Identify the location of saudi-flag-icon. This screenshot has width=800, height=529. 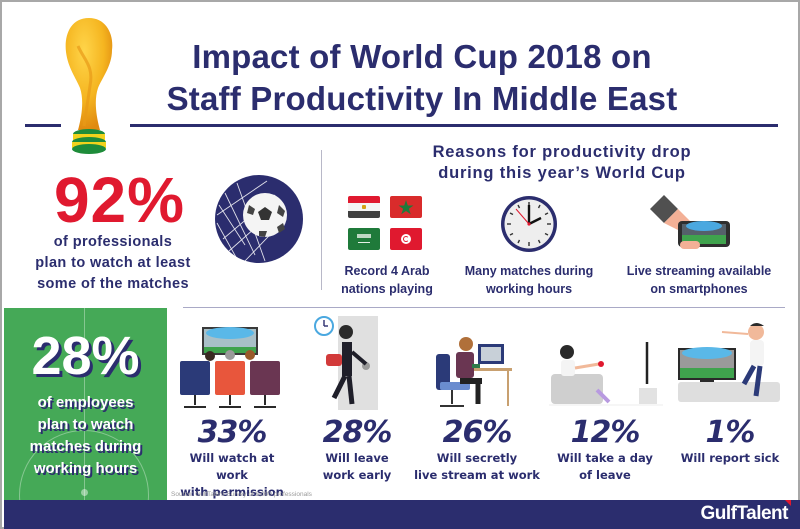
(364, 239).